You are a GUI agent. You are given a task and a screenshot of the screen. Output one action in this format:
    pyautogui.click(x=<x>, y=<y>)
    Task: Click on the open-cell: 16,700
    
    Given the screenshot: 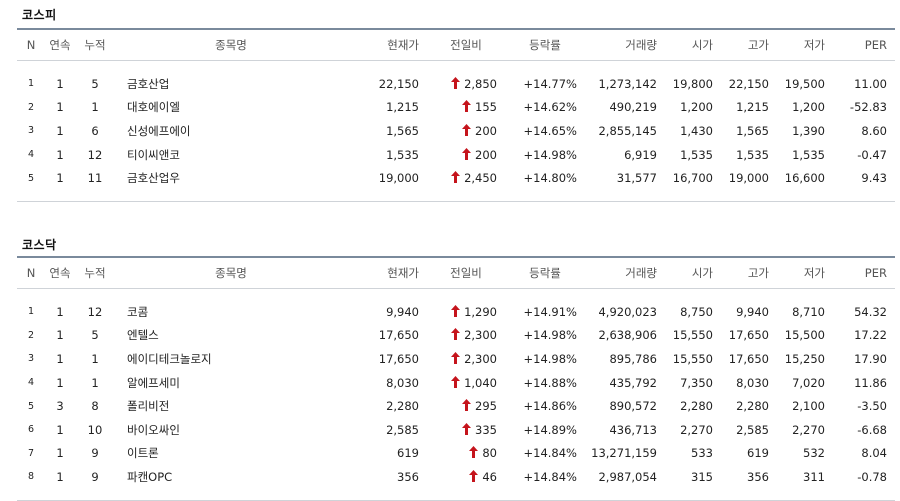 What is the action you would take?
    pyautogui.click(x=692, y=178)
    